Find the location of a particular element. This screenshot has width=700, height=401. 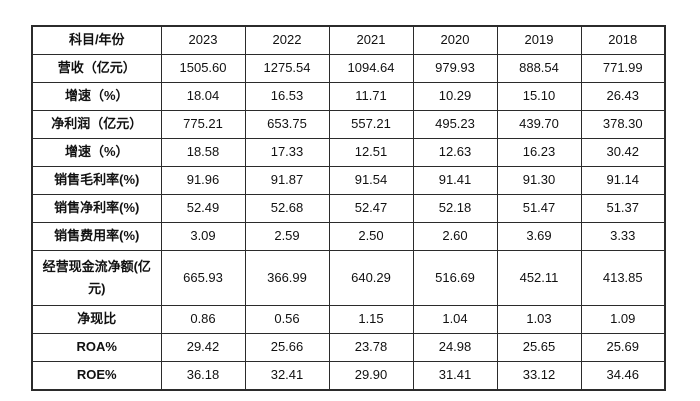

table-cell: 23.78 is located at coordinates (371, 347).